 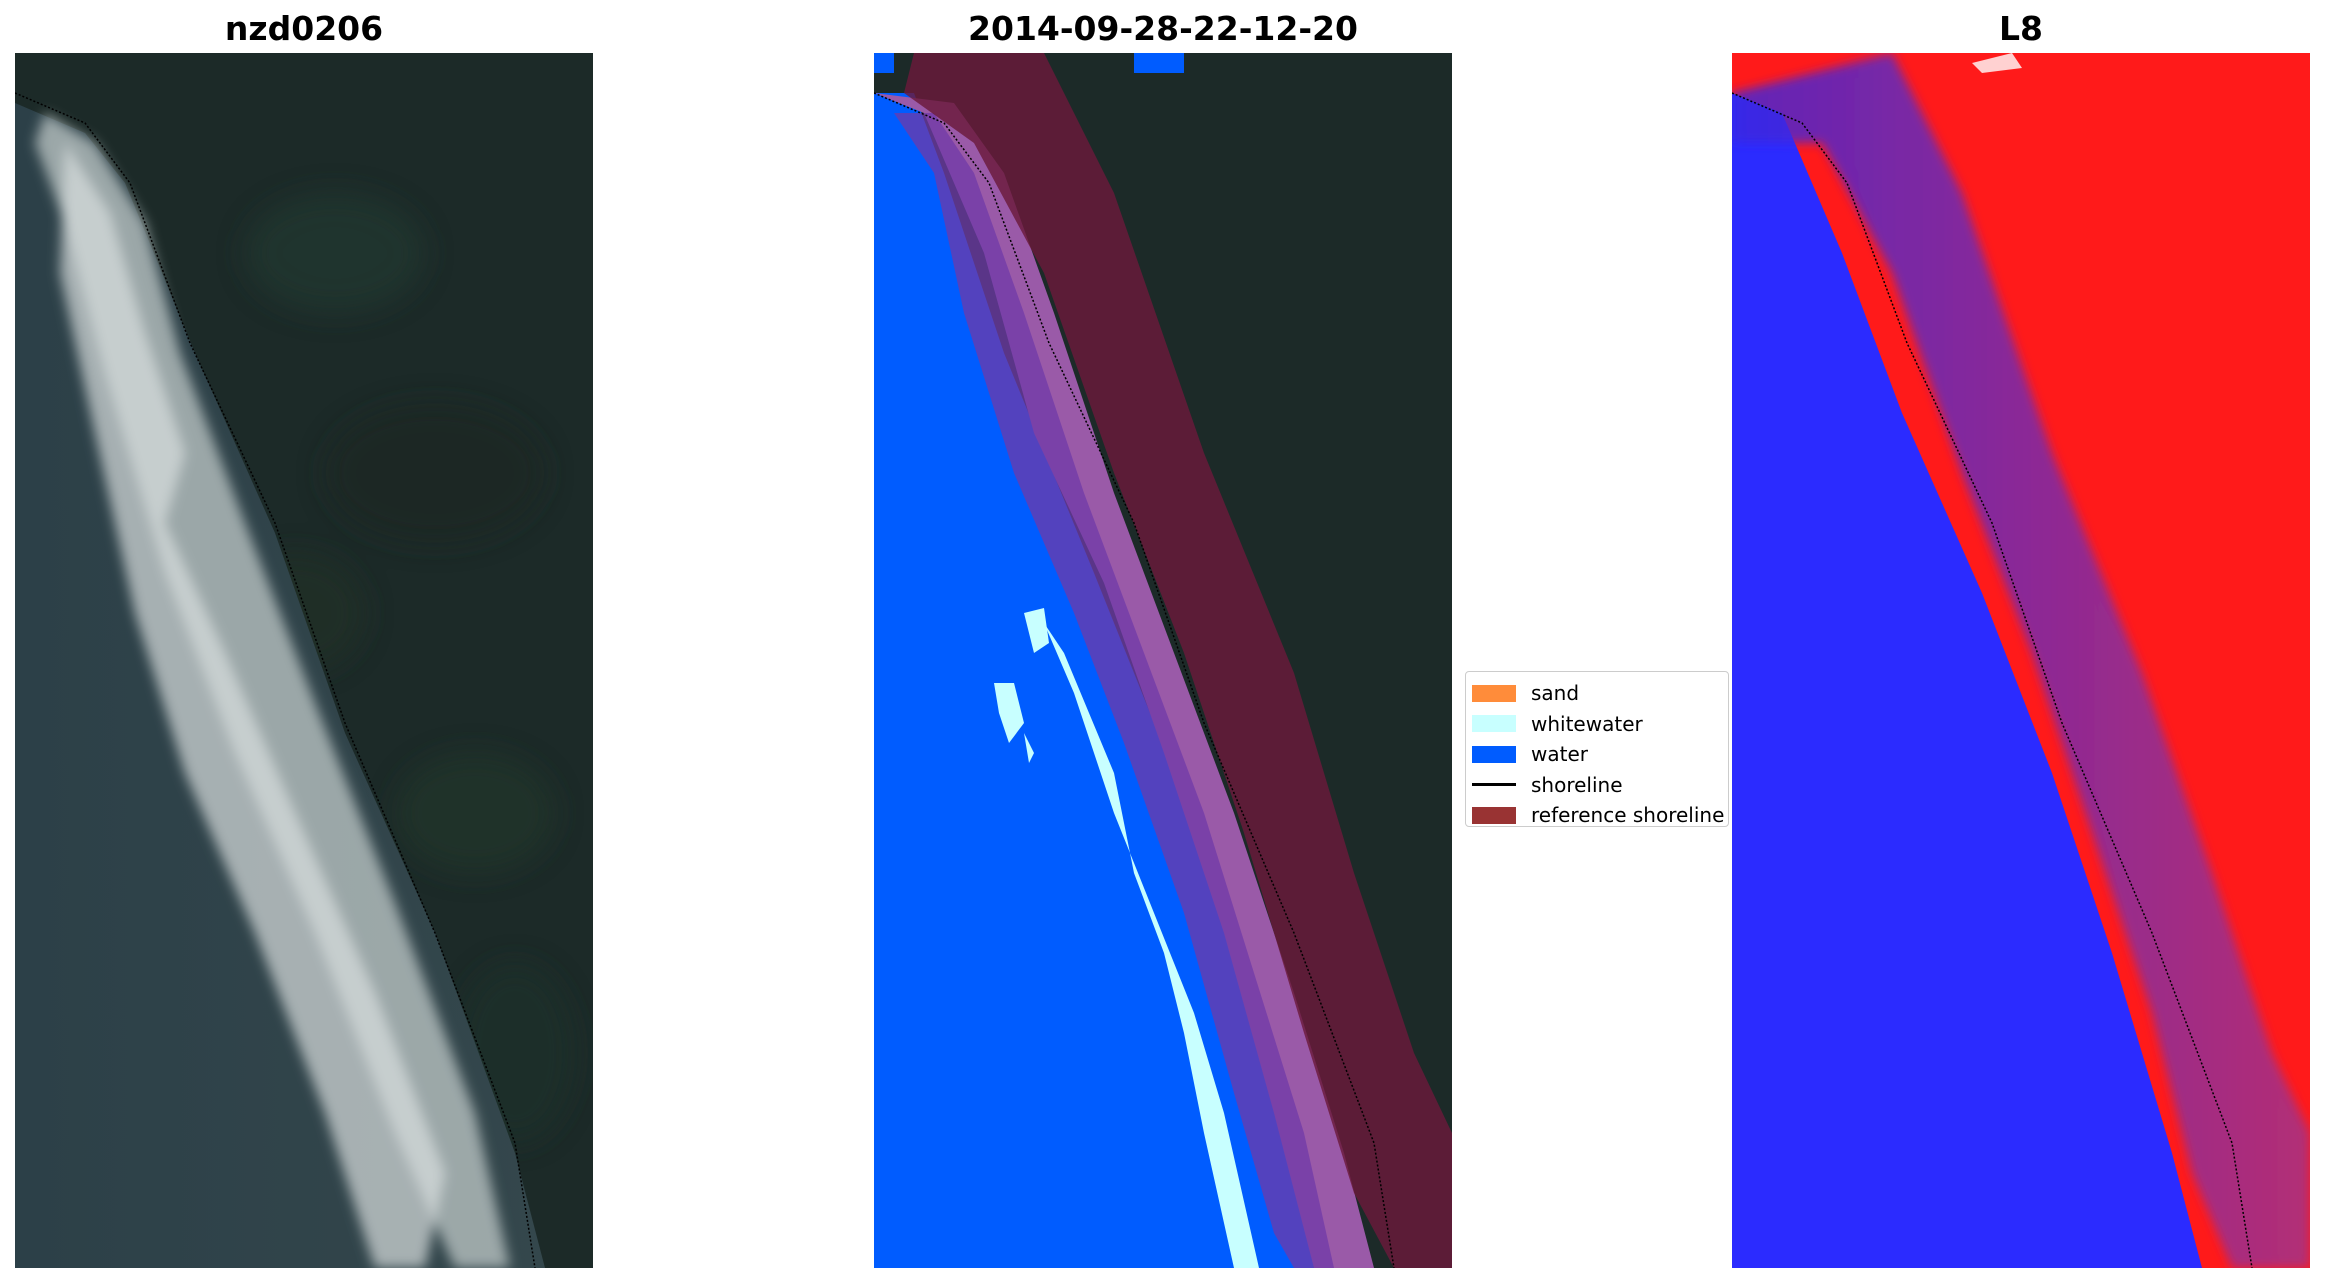 I want to click on legend-item-whitewater: whitewater, so click(x=1600, y=724).